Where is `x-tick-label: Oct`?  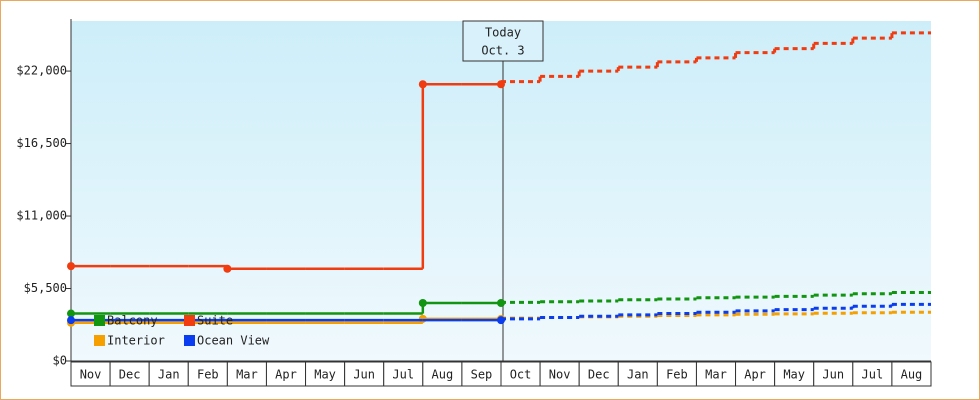
x-tick-label: Oct is located at coordinates (521, 375).